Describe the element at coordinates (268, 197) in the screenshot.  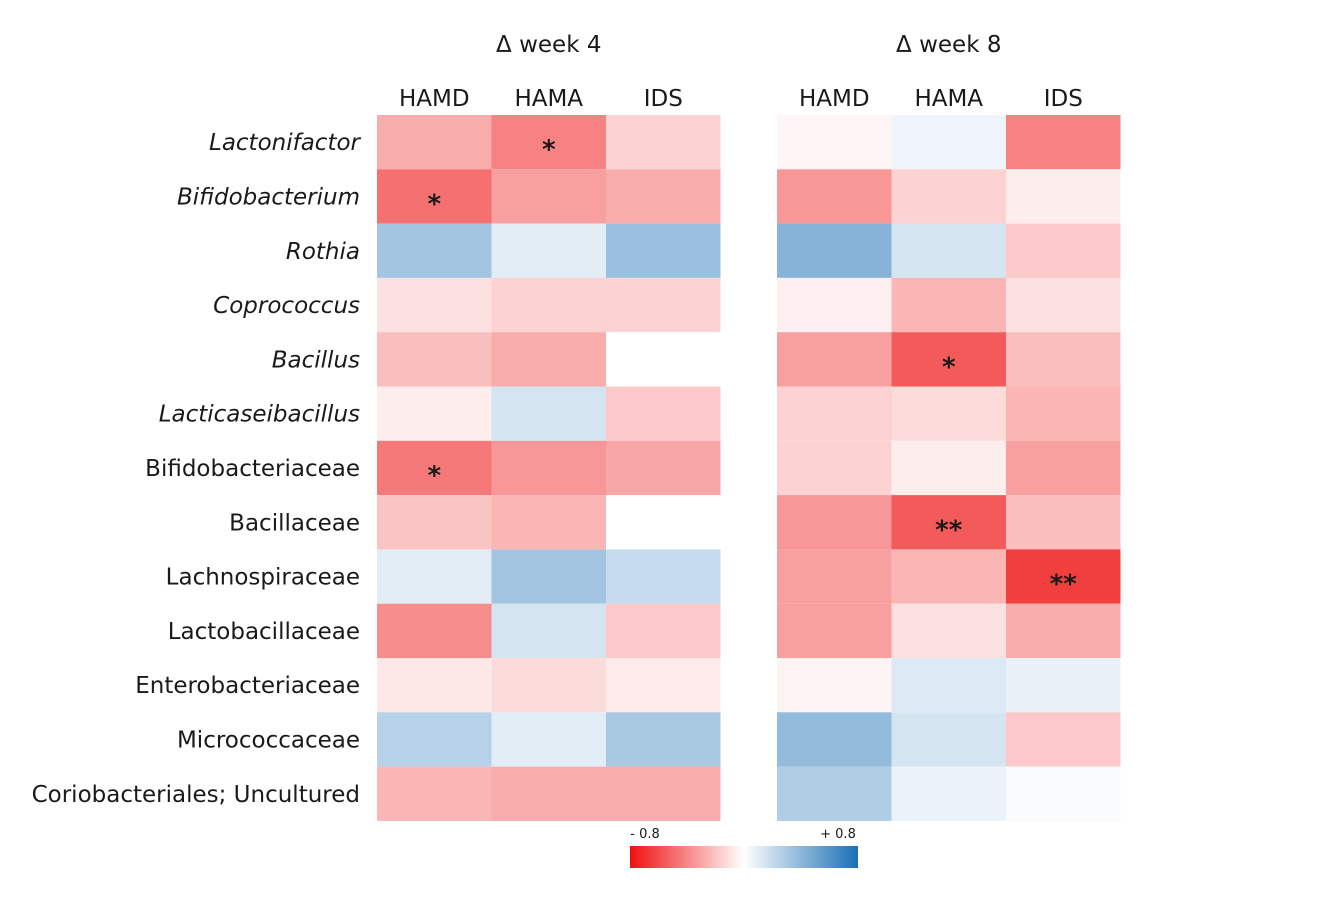
I see `row-label: Bifidobacterium` at that location.